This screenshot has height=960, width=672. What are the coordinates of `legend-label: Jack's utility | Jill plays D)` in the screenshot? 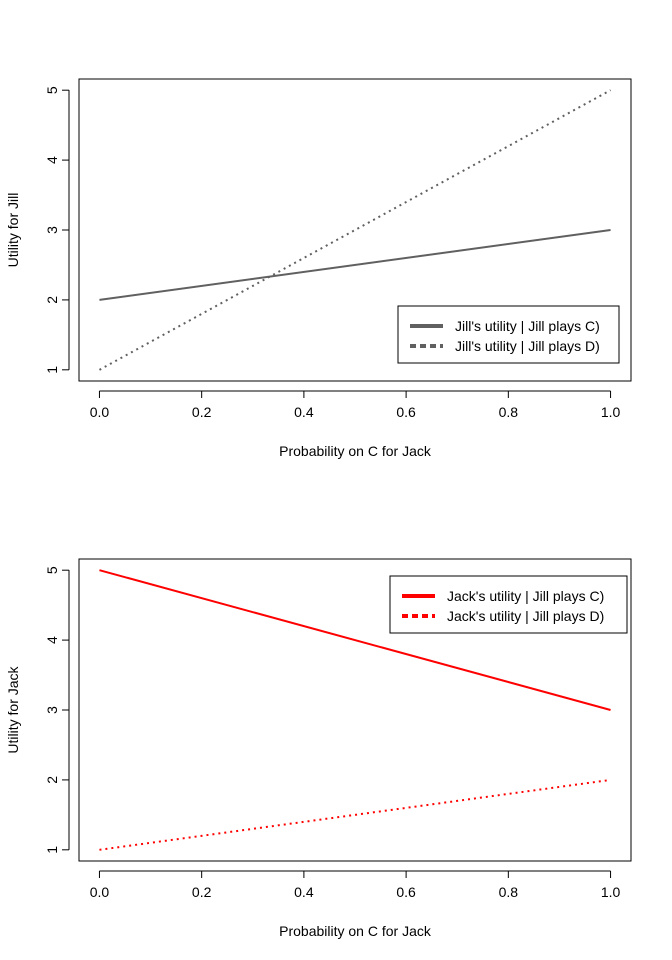 It's located at (525, 616).